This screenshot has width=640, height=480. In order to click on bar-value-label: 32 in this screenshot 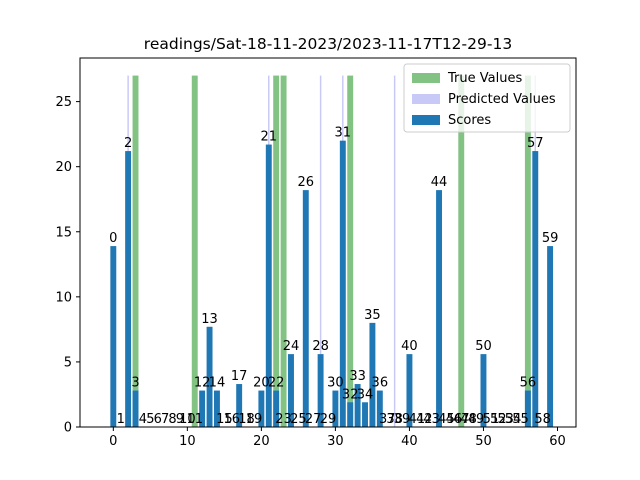, I will do `click(350, 394)`.